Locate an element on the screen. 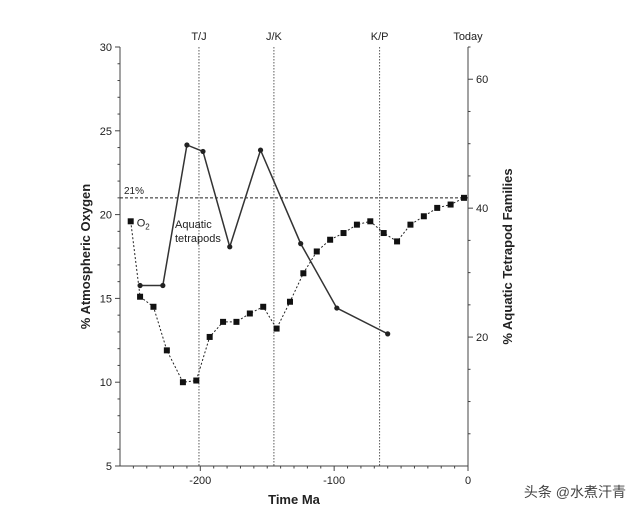 This screenshot has height=514, width=640. event-label: K/P is located at coordinates (380, 37).